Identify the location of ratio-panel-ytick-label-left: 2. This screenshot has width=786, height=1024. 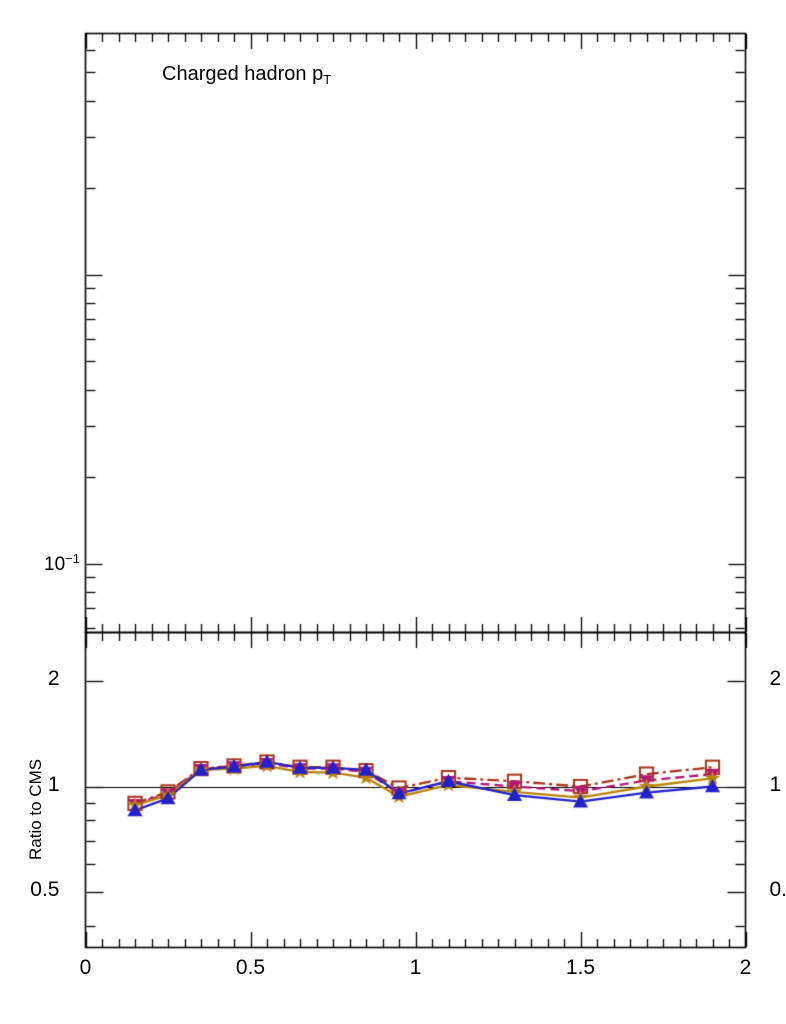
(53, 679).